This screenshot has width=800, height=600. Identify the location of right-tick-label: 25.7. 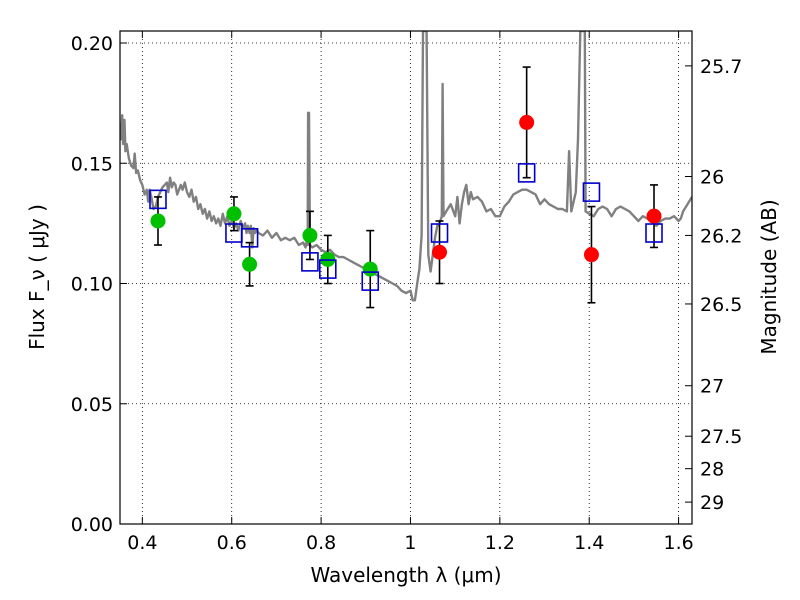
(721, 67).